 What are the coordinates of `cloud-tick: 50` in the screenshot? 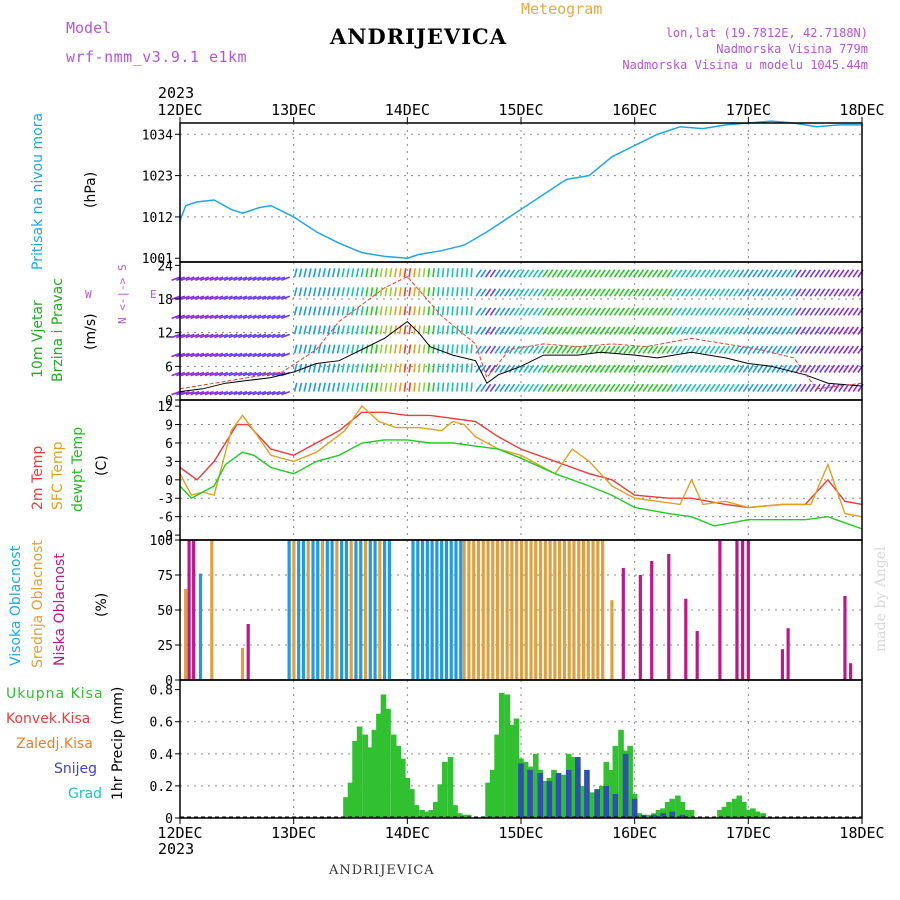 It's located at (165, 611).